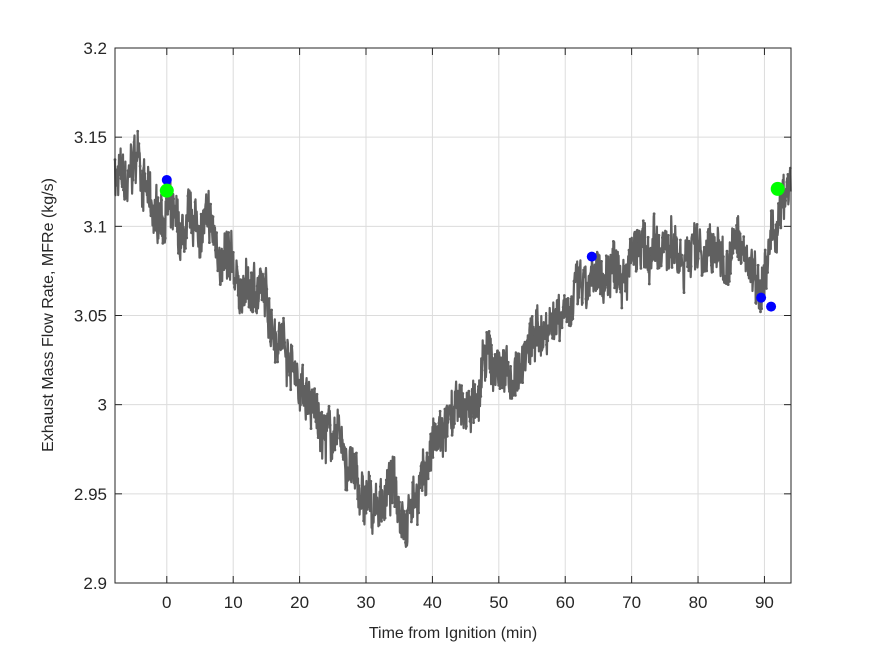 Image resolution: width=875 pixels, height=656 pixels. I want to click on x-tick-label: 80, so click(698, 602).